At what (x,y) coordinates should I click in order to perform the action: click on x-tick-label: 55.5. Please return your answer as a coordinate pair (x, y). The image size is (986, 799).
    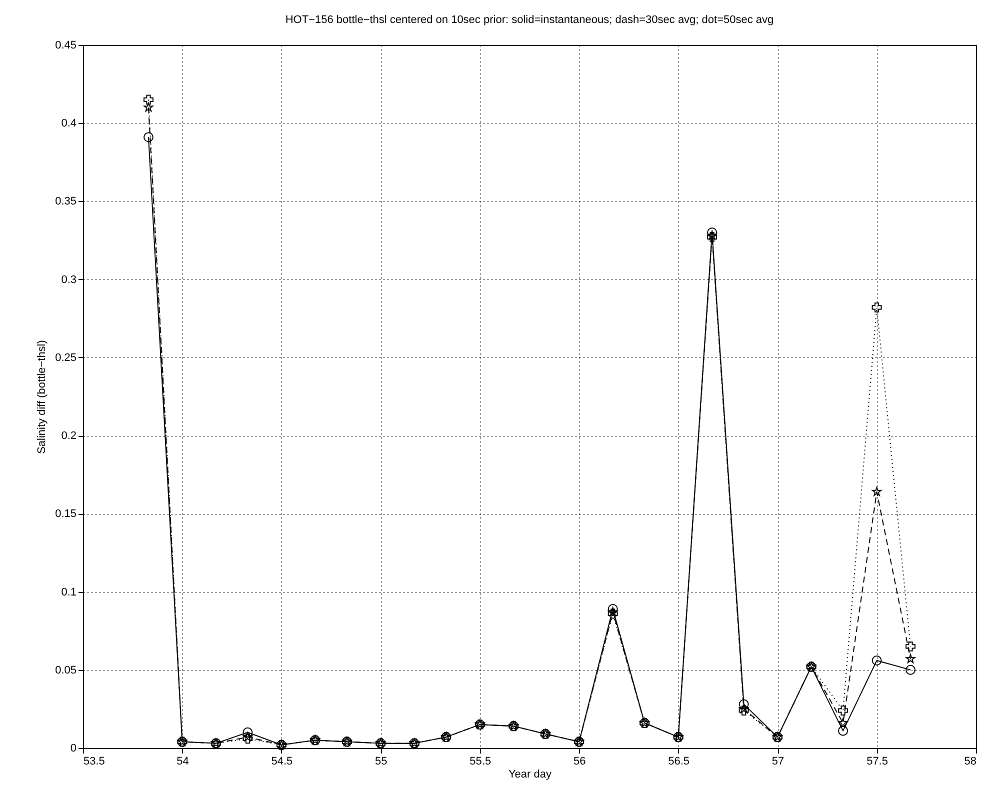
    Looking at the image, I should click on (481, 762).